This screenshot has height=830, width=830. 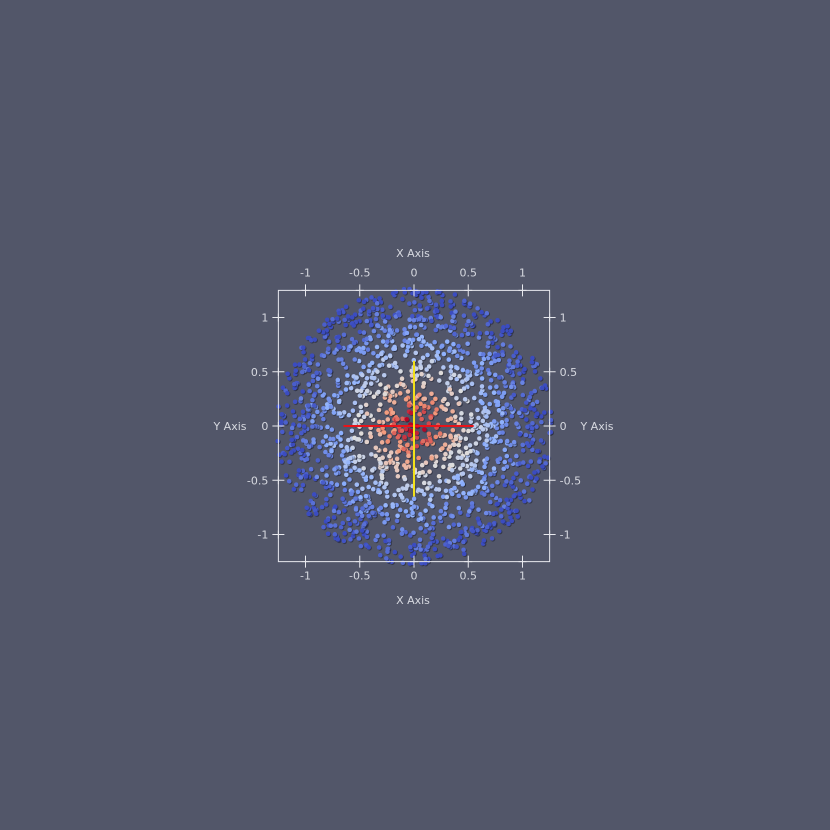 I want to click on x-tick-label-top: 1, so click(x=522, y=272).